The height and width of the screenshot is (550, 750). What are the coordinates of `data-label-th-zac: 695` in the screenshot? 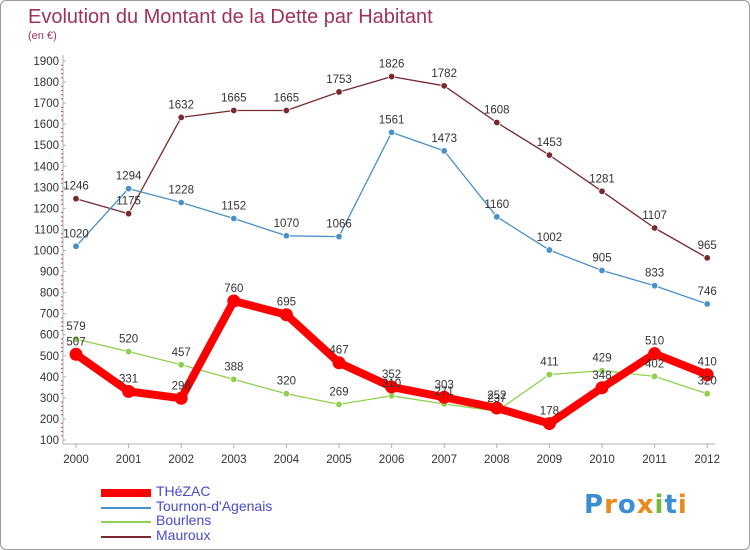 It's located at (286, 303).